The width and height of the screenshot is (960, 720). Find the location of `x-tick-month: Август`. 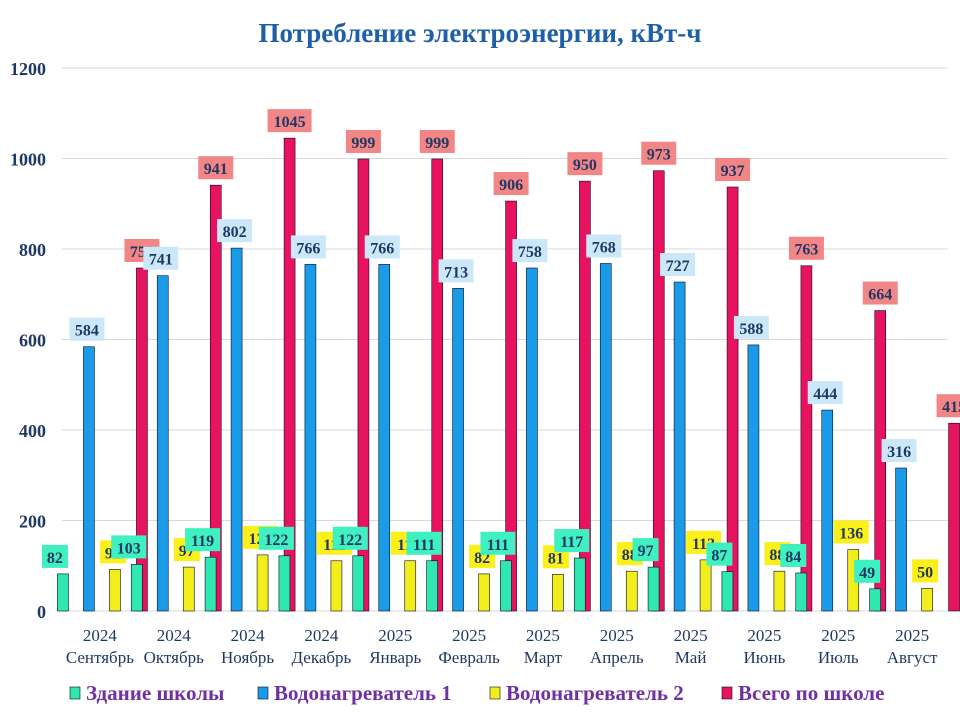

x-tick-month: Август is located at coordinates (912, 657).